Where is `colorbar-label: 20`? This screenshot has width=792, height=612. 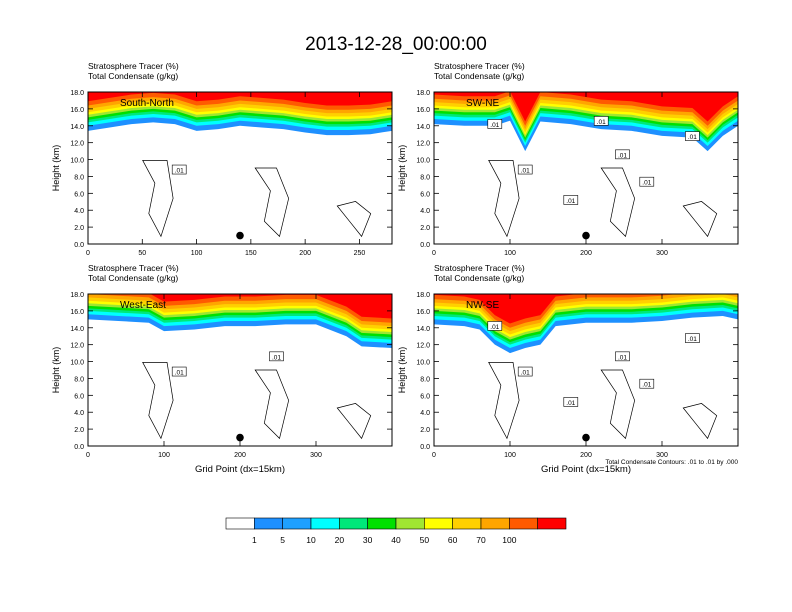
colorbar-label: 20 is located at coordinates (340, 540).